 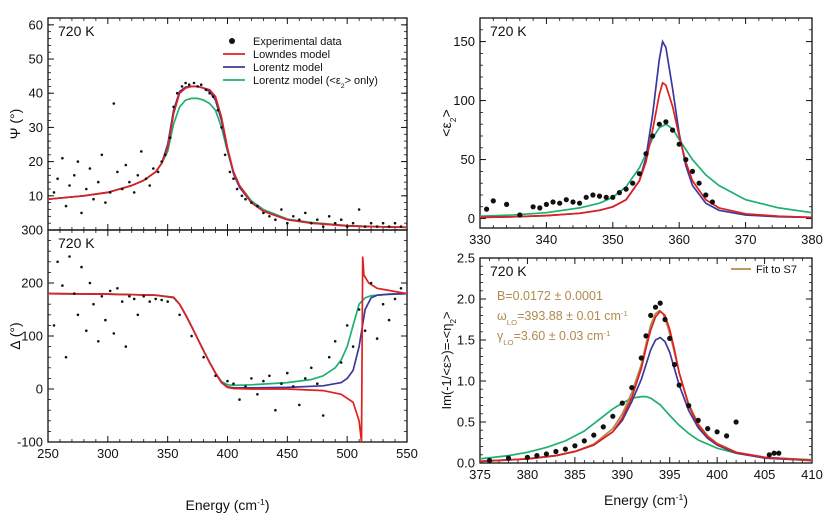 What do you see at coordinates (480, 474) in the screenshot?
I see `x-tick-label: 375` at bounding box center [480, 474].